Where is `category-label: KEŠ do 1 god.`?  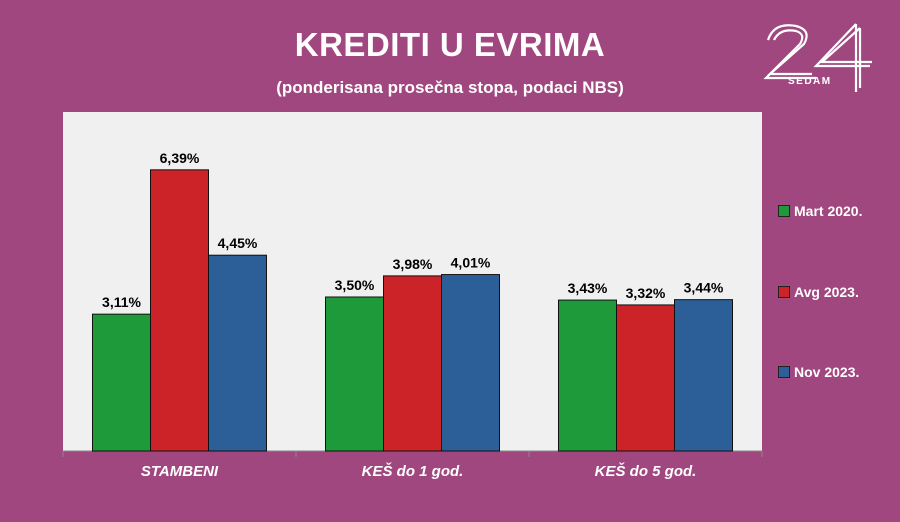 category-label: KEŠ do 1 god. is located at coordinates (413, 471).